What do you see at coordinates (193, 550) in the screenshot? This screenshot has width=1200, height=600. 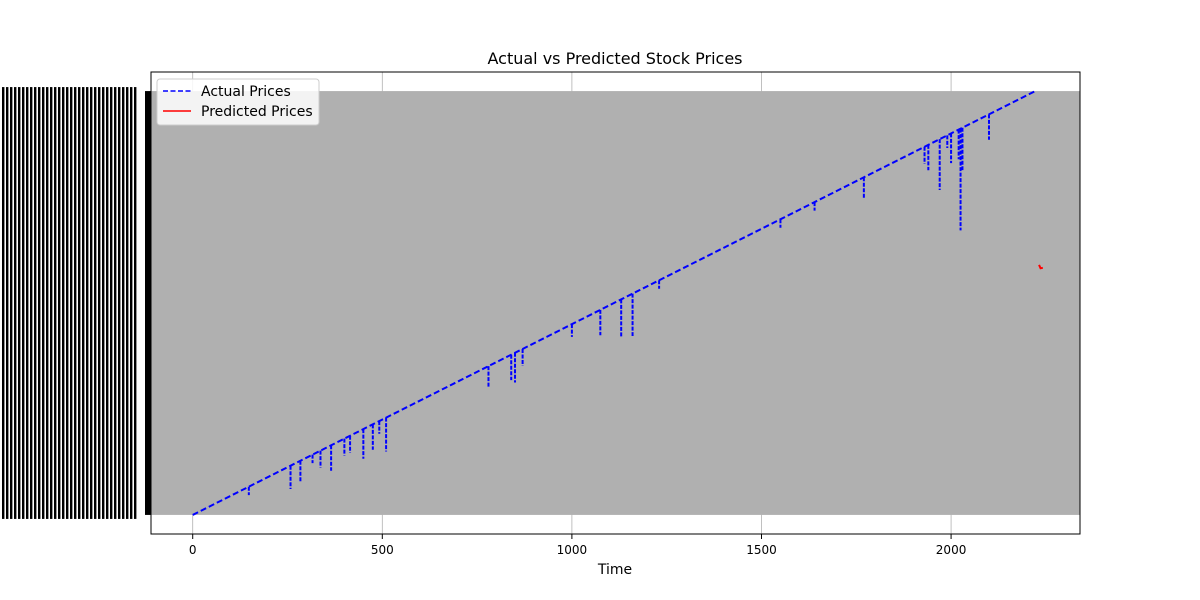 I see `x-tick-label: 0` at bounding box center [193, 550].